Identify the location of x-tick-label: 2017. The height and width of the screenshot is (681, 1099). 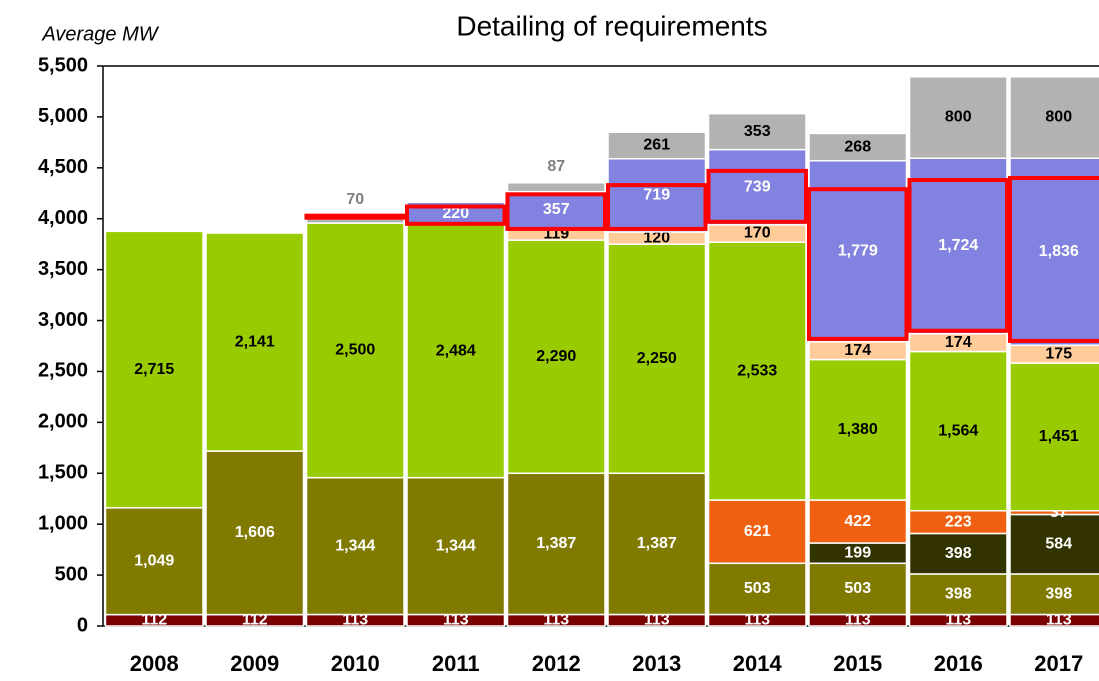
(1058, 663).